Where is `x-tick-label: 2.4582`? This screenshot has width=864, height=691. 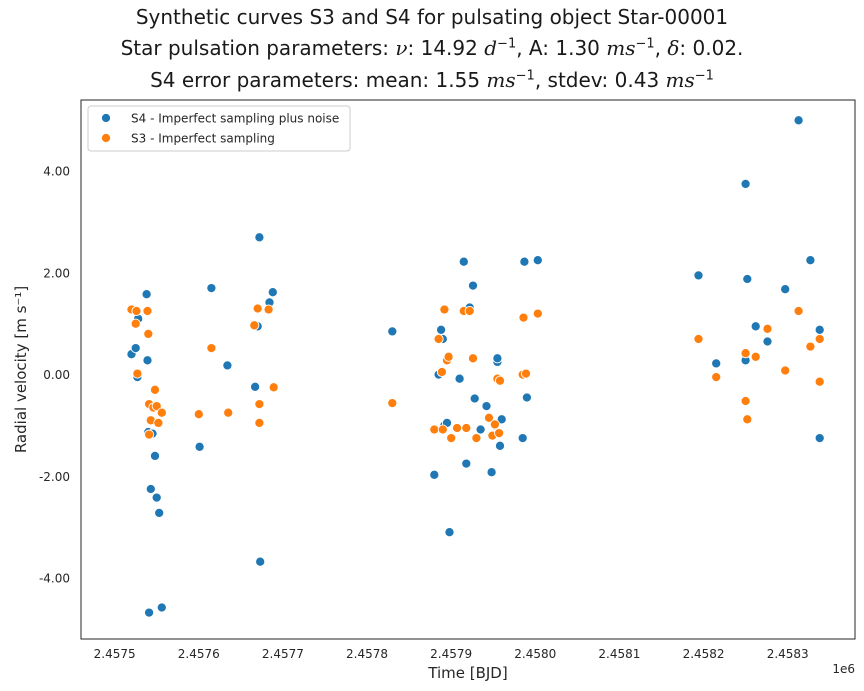 x-tick-label: 2.4582 is located at coordinates (704, 654).